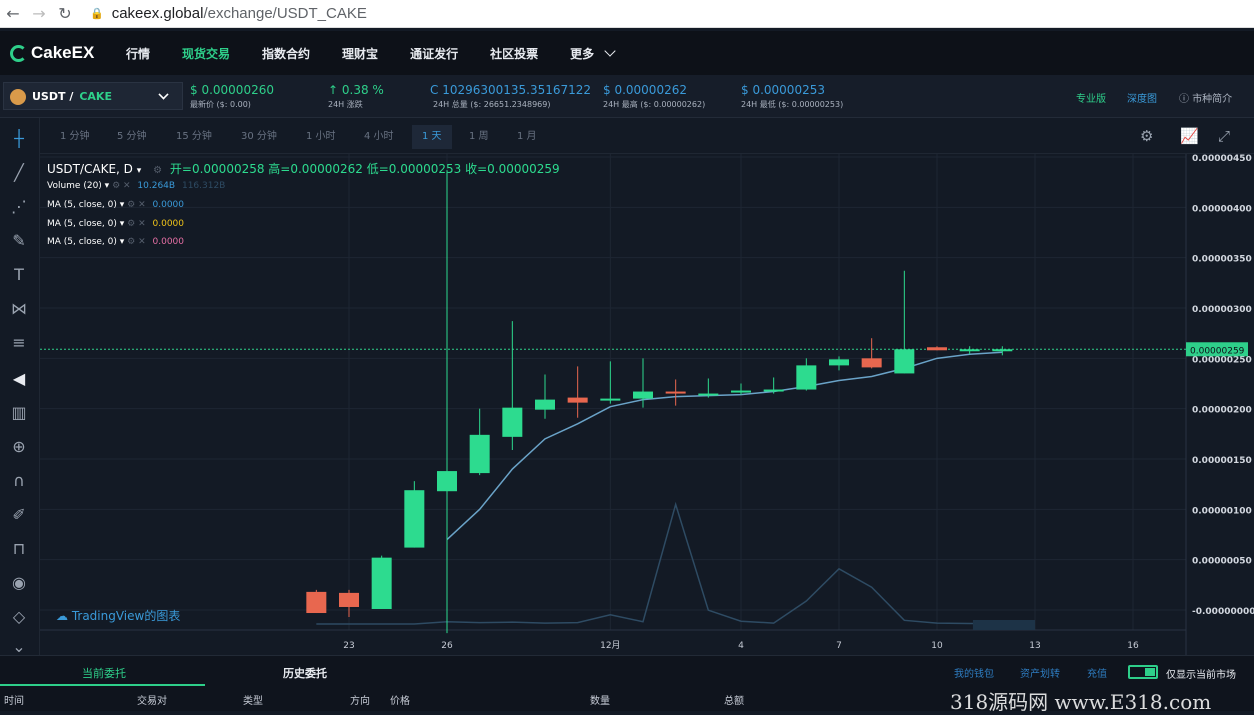 The width and height of the screenshot is (1254, 715). Describe the element at coordinates (400, 701) in the screenshot. I see `col-price: 价格` at that location.